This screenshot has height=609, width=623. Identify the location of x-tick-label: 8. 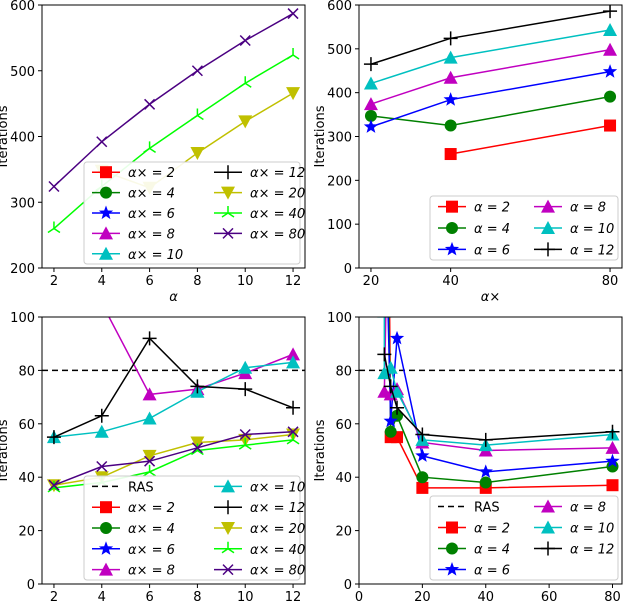
(197, 597).